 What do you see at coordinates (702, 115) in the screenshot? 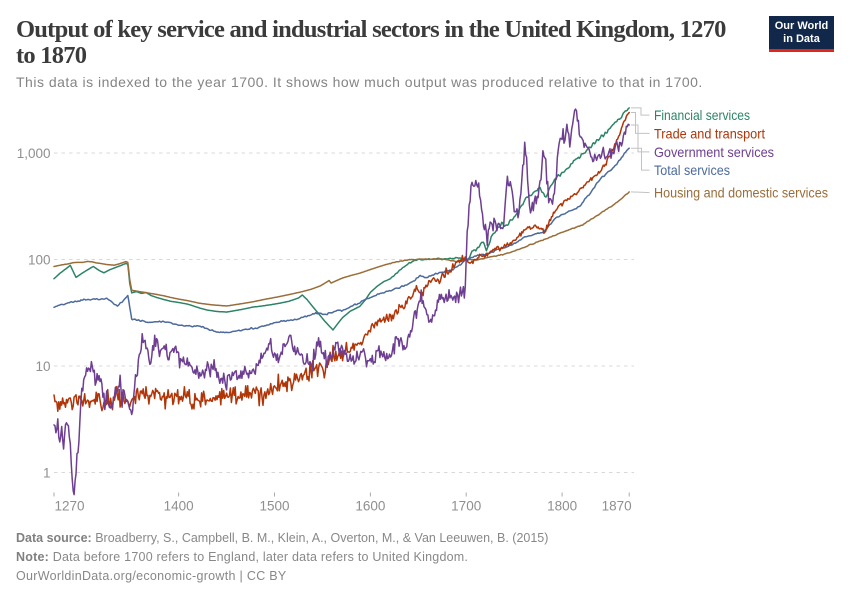
I see `svg-text: Financial services` at bounding box center [702, 115].